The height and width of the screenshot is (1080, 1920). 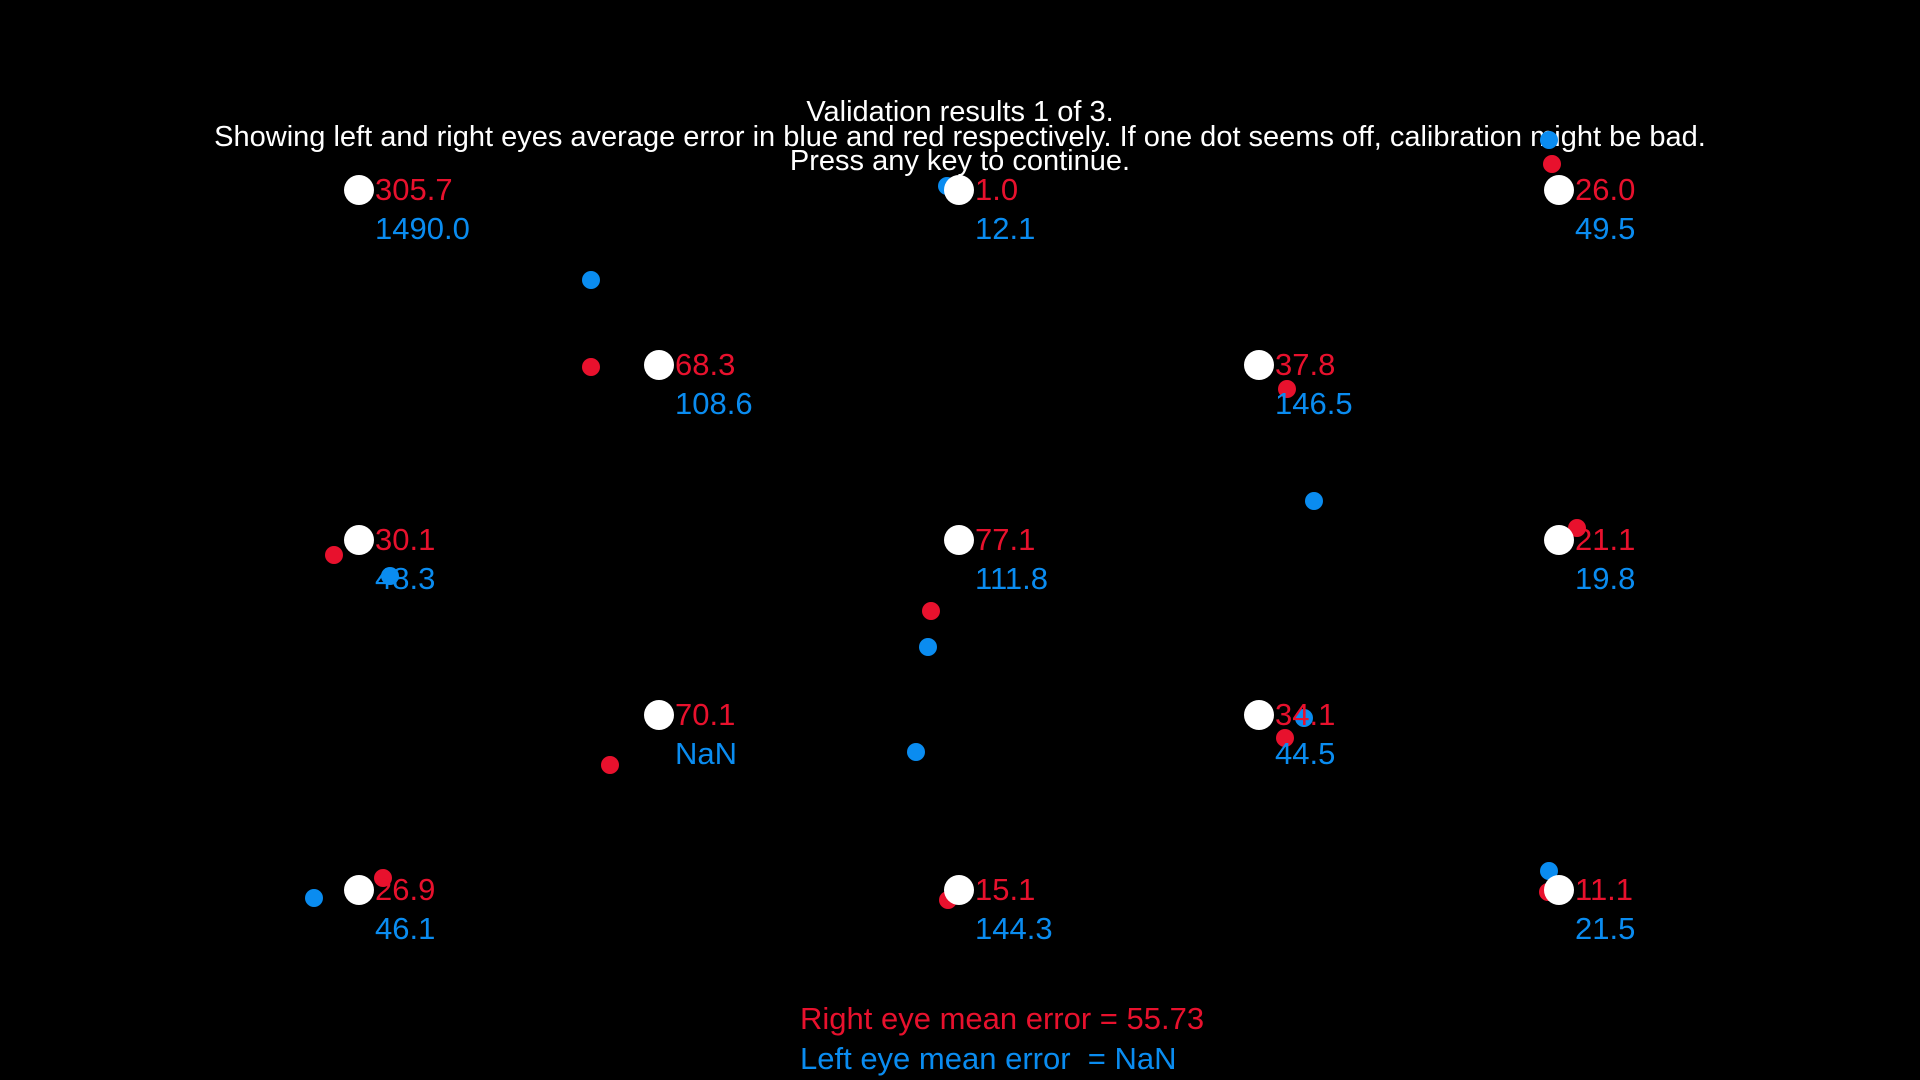 I want to click on left-eye-error-label: 146.5, so click(x=1314, y=403).